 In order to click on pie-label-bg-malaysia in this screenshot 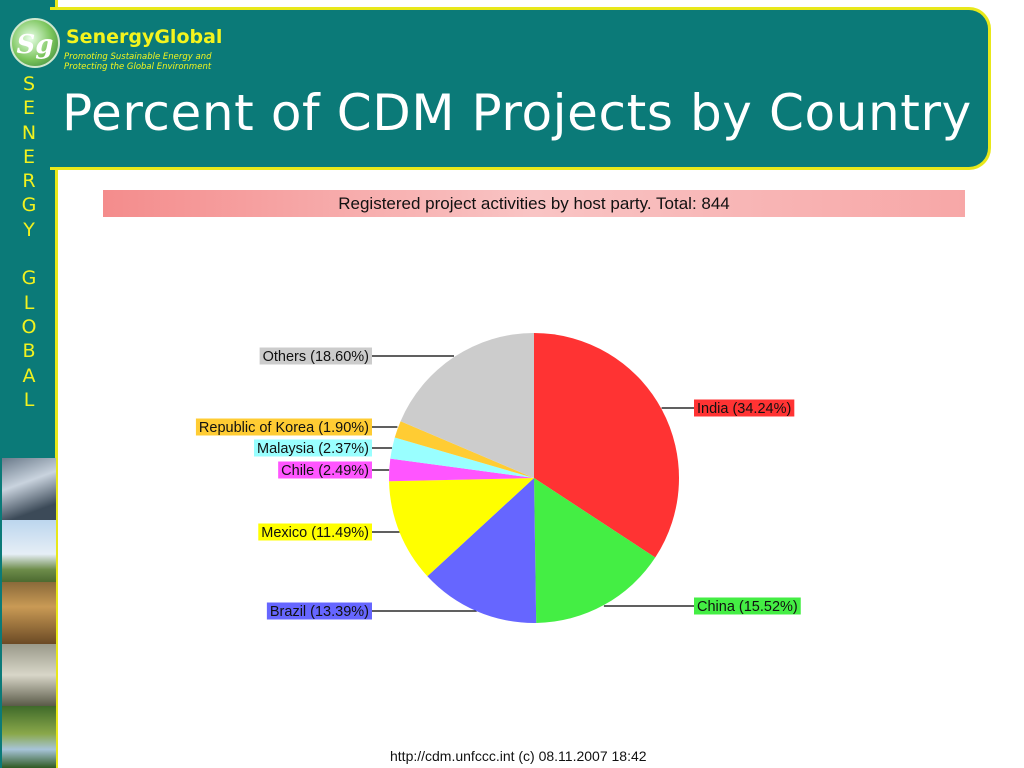, I will do `click(312, 448)`.